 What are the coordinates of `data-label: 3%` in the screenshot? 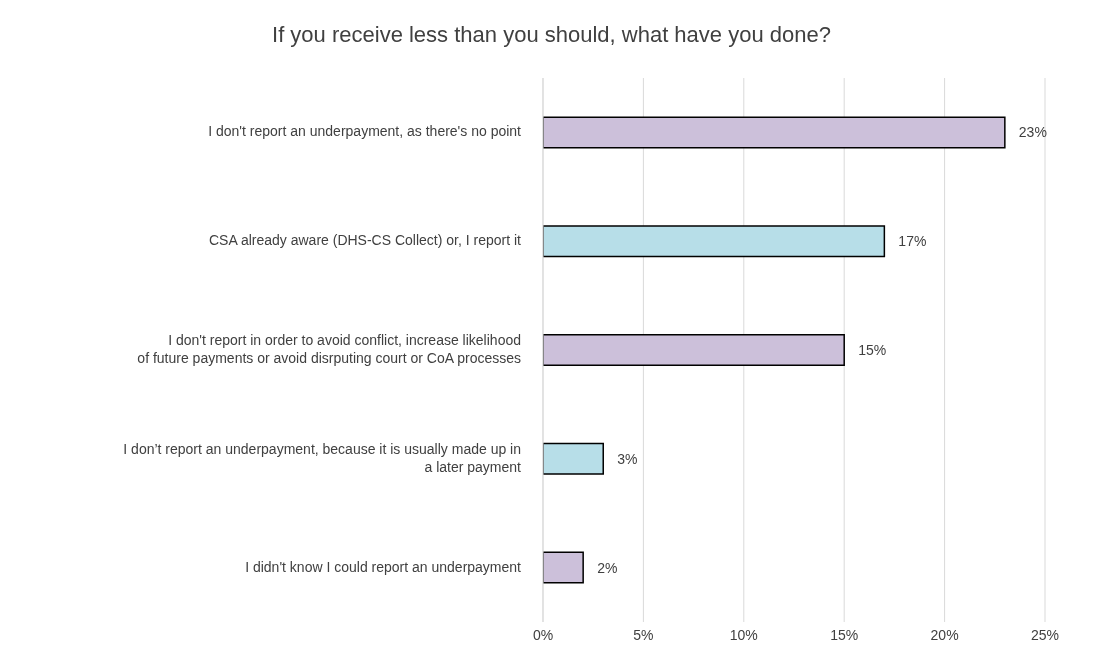 It's located at (627, 458).